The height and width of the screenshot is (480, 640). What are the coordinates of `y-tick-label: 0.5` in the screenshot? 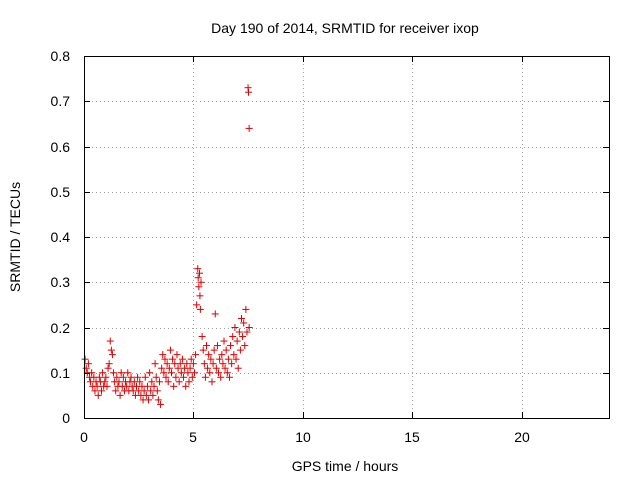 It's located at (61, 192).